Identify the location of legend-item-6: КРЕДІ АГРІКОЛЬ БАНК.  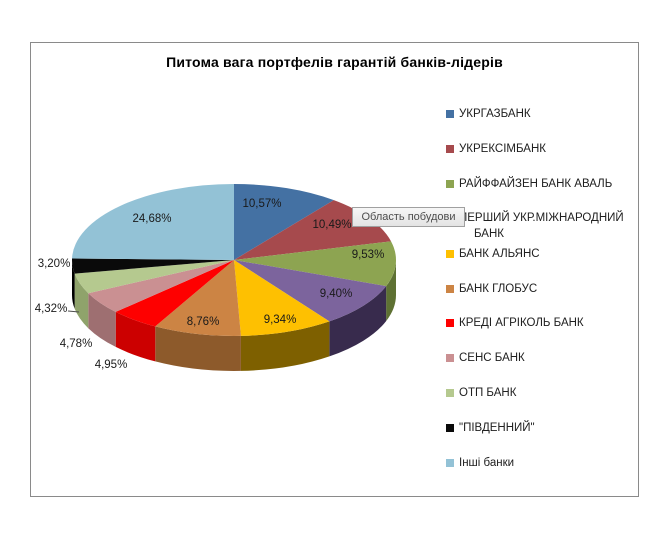
(542, 323).